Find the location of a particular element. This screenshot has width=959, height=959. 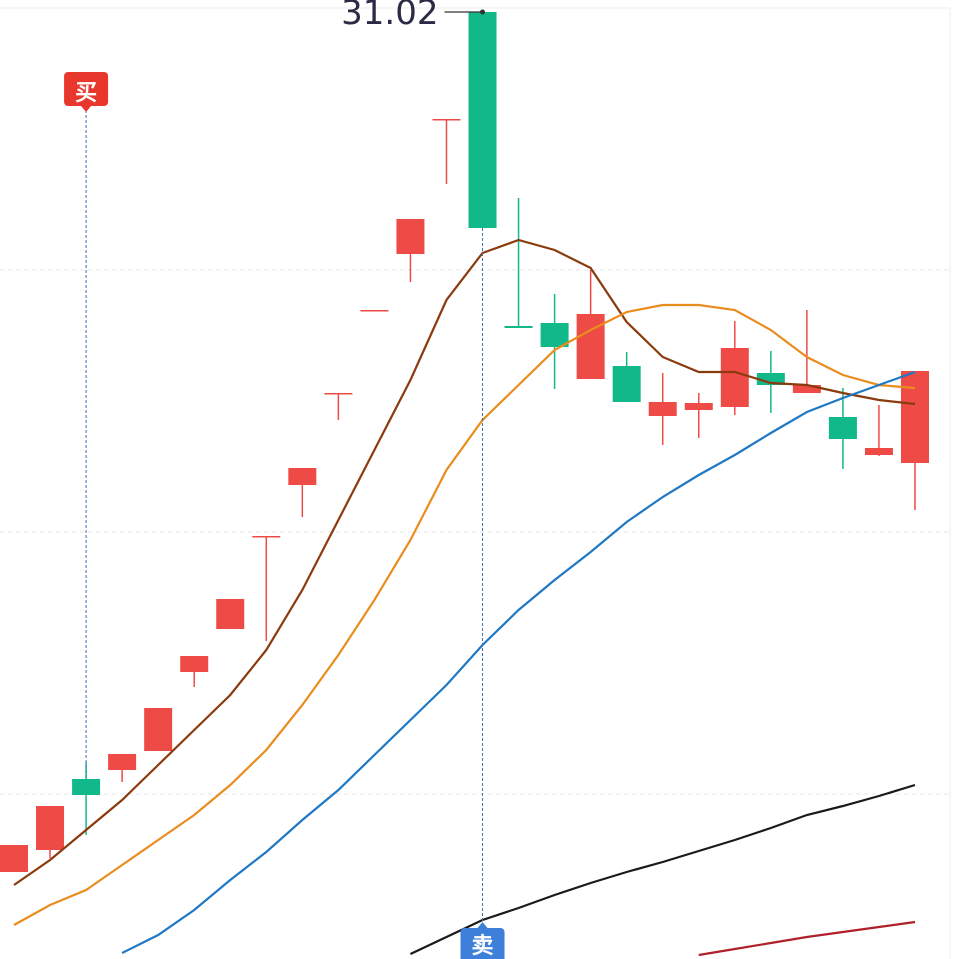

buy-text: 买 is located at coordinates (86, 93).